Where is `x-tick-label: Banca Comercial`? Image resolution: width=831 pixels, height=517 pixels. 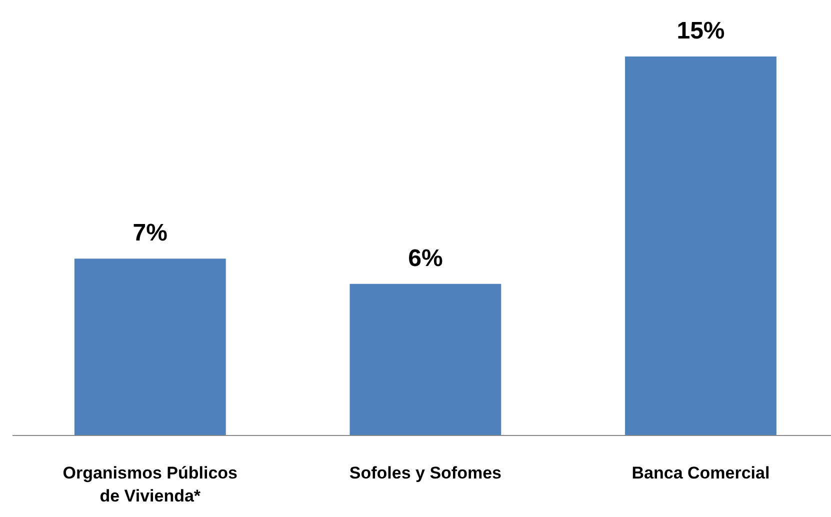
x-tick-label: Banca Comercial is located at coordinates (701, 473).